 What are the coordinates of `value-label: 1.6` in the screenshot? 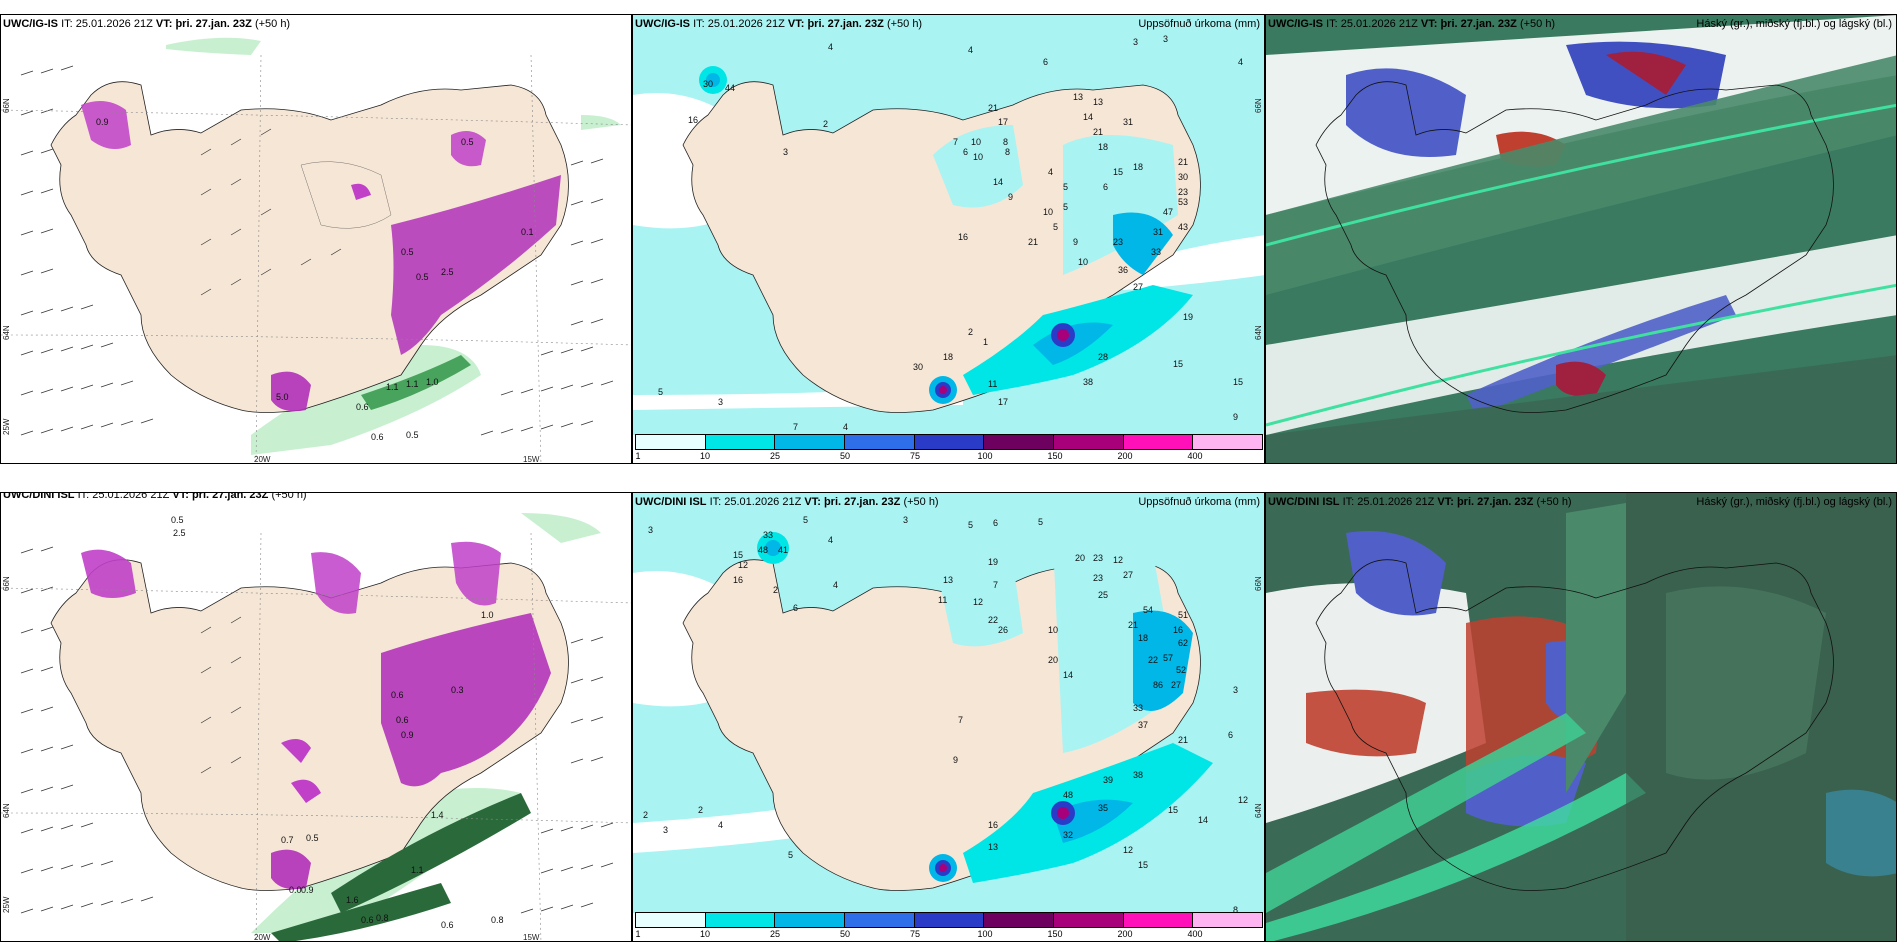 It's located at (352, 900).